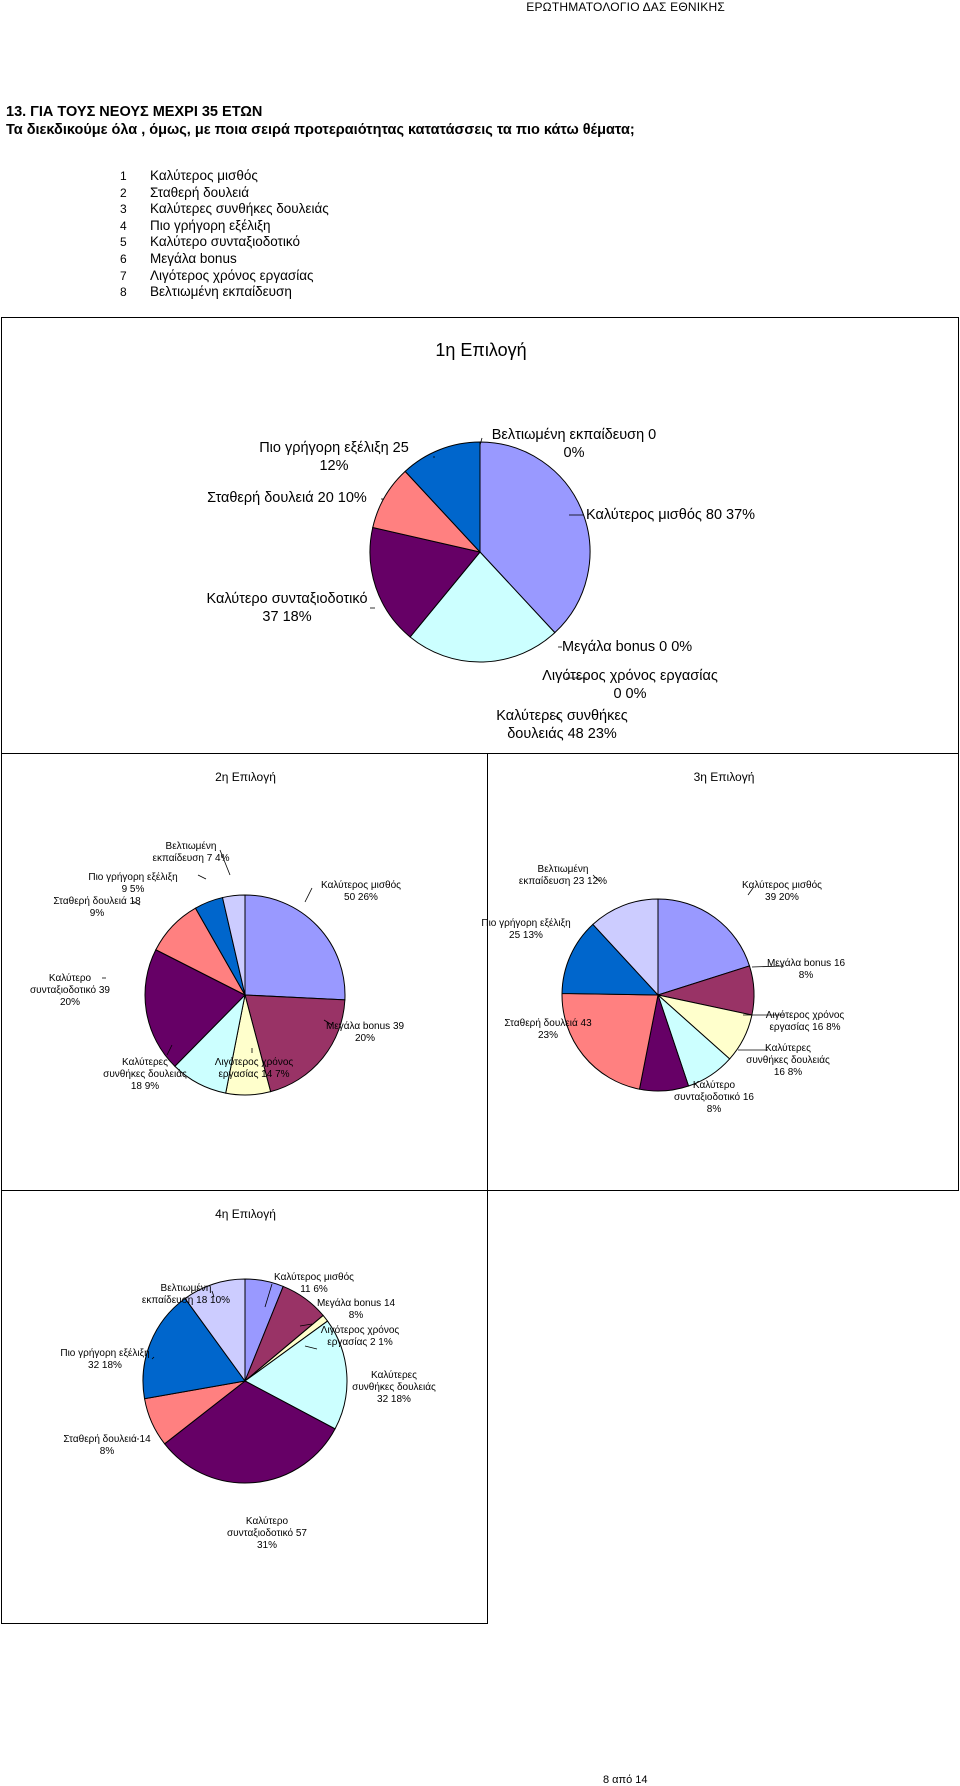  What do you see at coordinates (123, 258) in the screenshot?
I see `option-number: 6` at bounding box center [123, 258].